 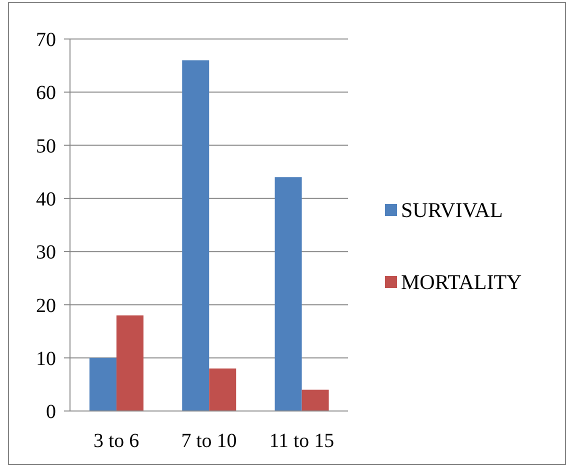 I want to click on y-tick-label: 40, so click(x=46, y=199).